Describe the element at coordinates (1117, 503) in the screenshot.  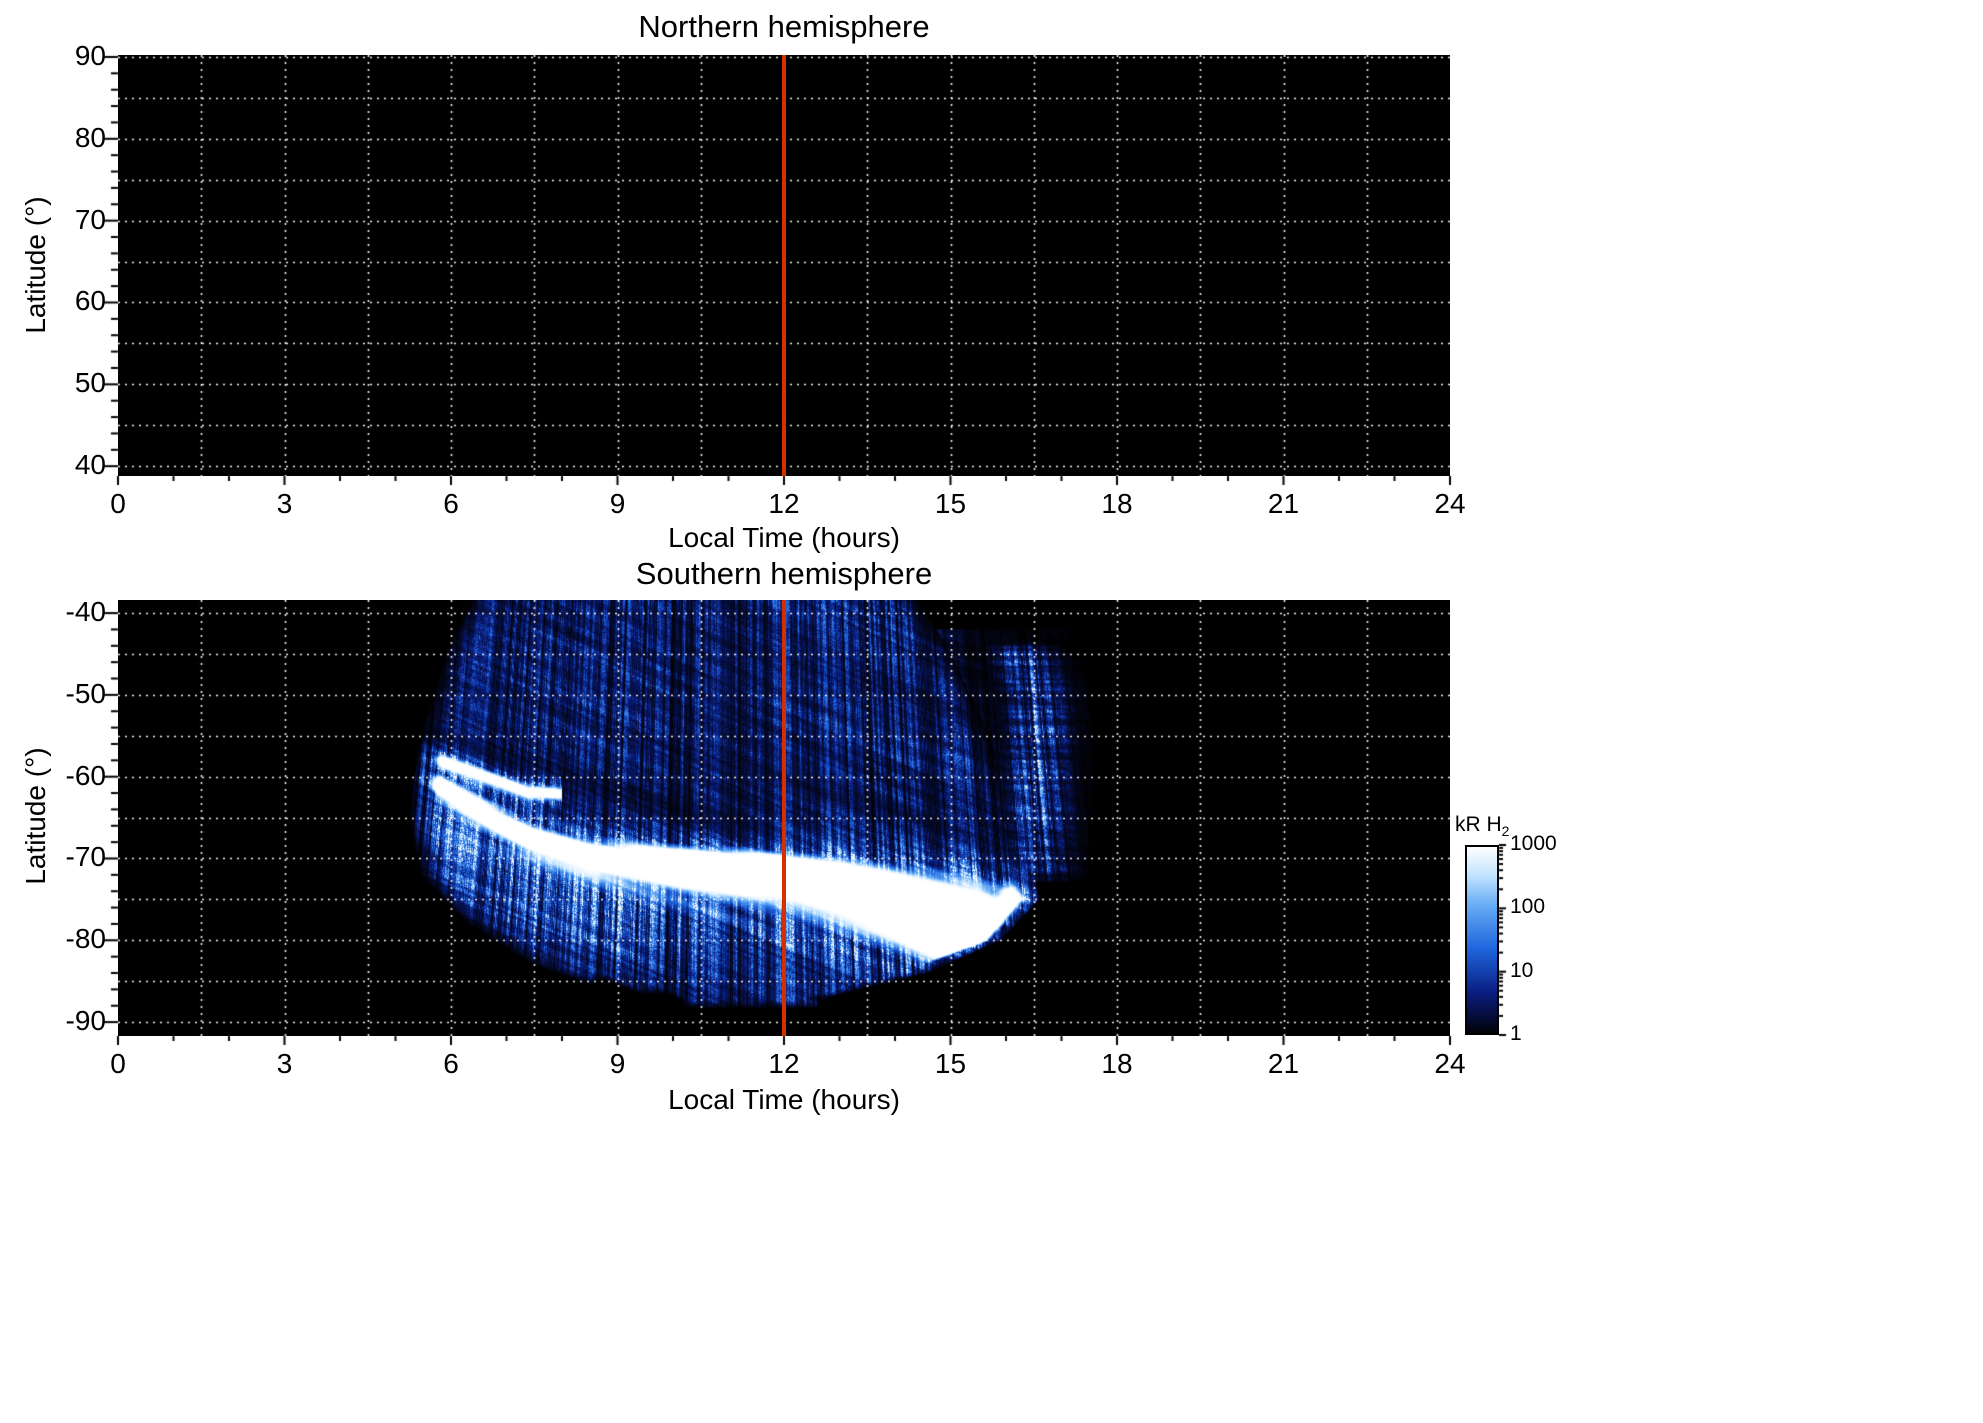
I see `north-x-tick-label: 18` at that location.